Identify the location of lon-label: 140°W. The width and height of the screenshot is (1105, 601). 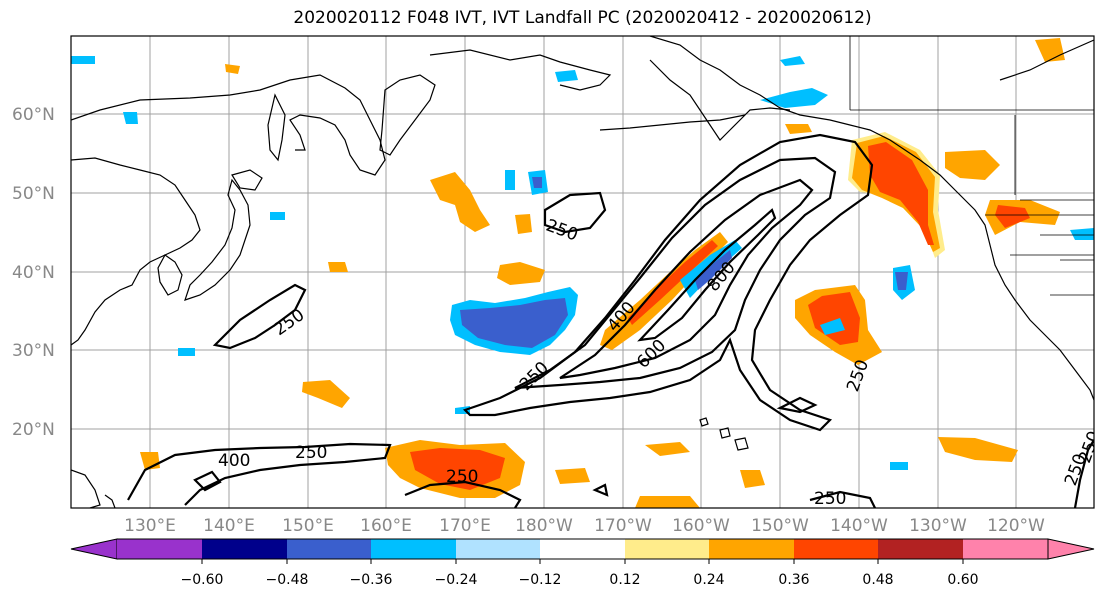
(859, 526).